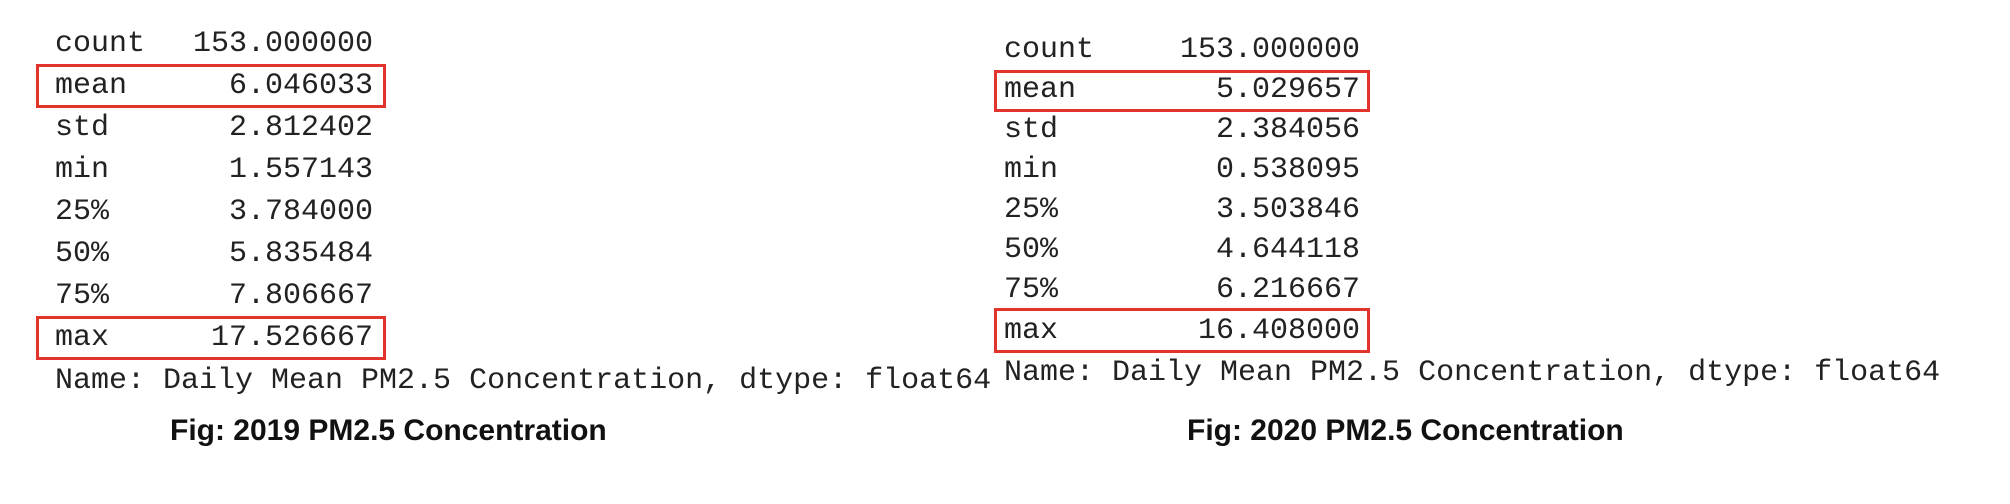  I want to click on stat-value: 2.384056, so click(1287, 130).